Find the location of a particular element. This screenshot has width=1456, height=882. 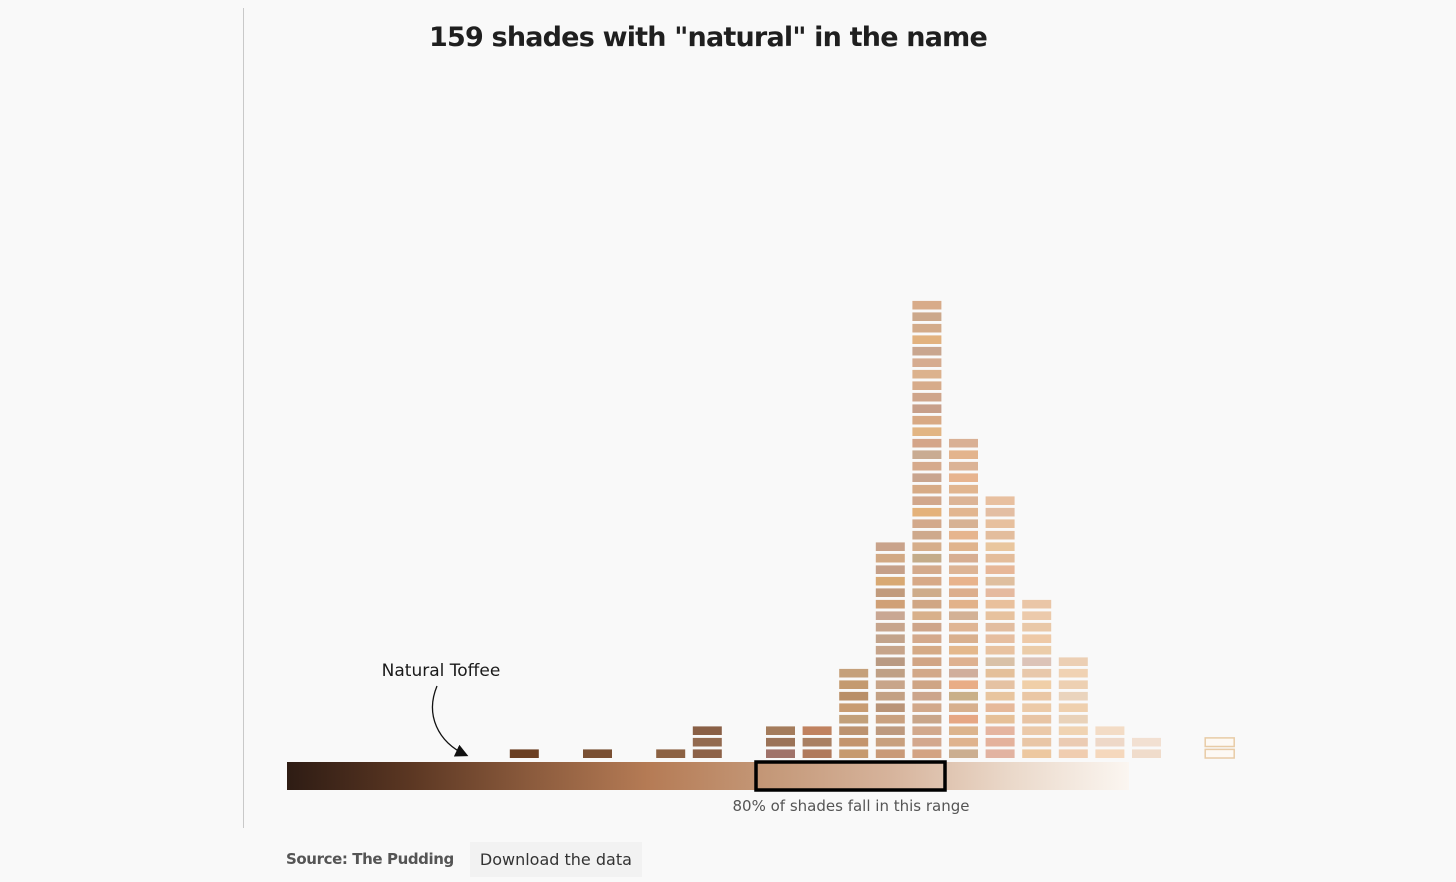

left-divider is located at coordinates (243, 418).